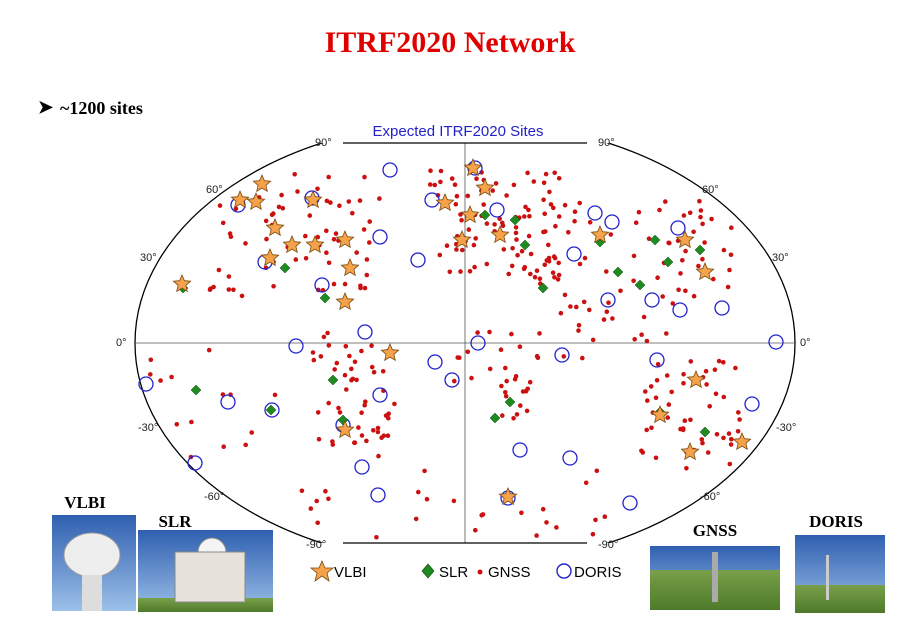 The height and width of the screenshot is (633, 900). I want to click on dome, so click(212, 545).